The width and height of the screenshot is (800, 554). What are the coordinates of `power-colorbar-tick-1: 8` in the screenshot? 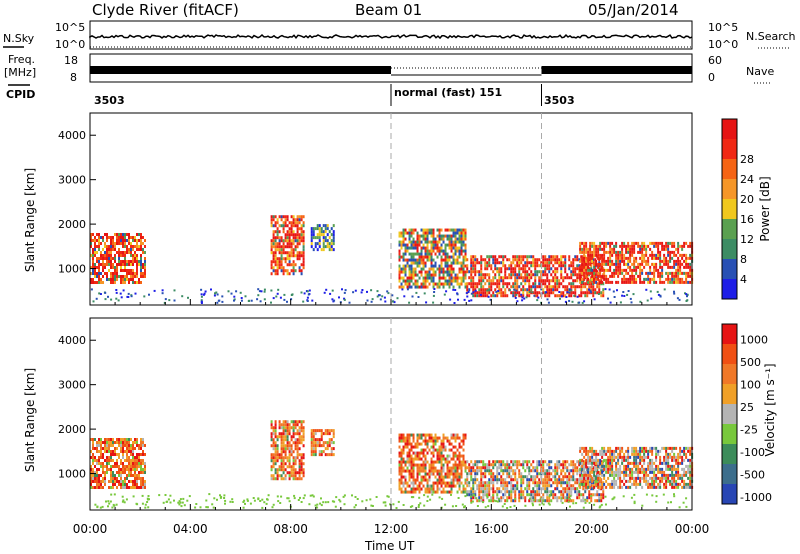 It's located at (743, 259).